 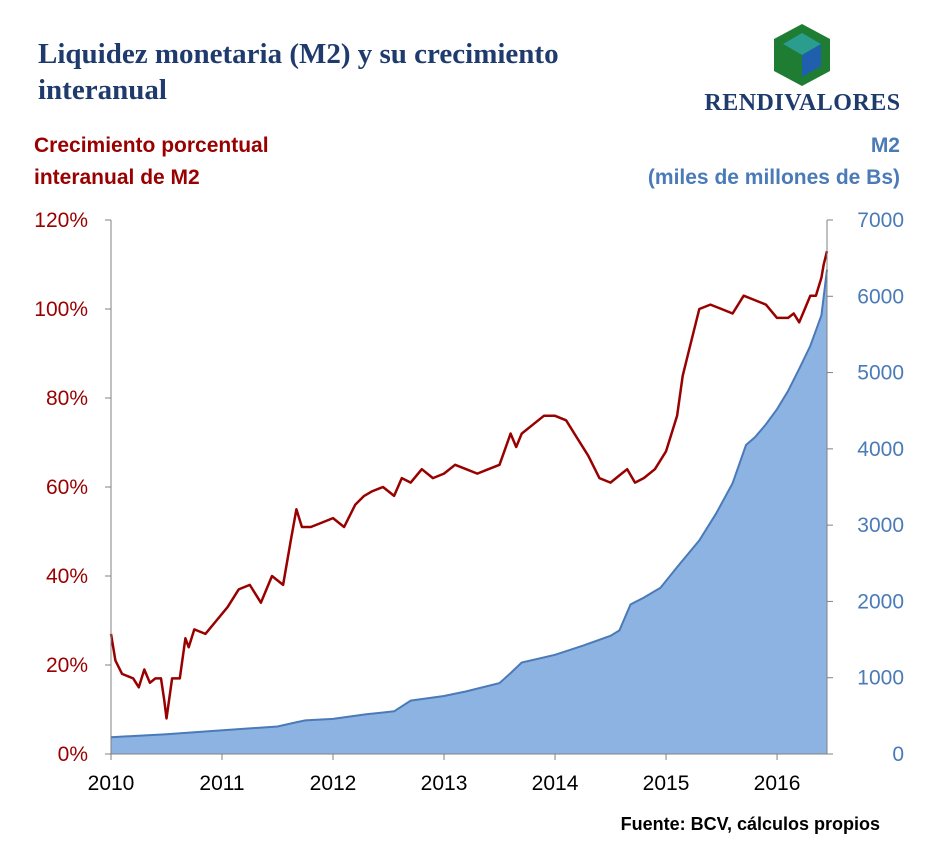 What do you see at coordinates (740, 162) in the screenshot?
I see `right-axis-label: M2 (miles de millones de Bs)` at bounding box center [740, 162].